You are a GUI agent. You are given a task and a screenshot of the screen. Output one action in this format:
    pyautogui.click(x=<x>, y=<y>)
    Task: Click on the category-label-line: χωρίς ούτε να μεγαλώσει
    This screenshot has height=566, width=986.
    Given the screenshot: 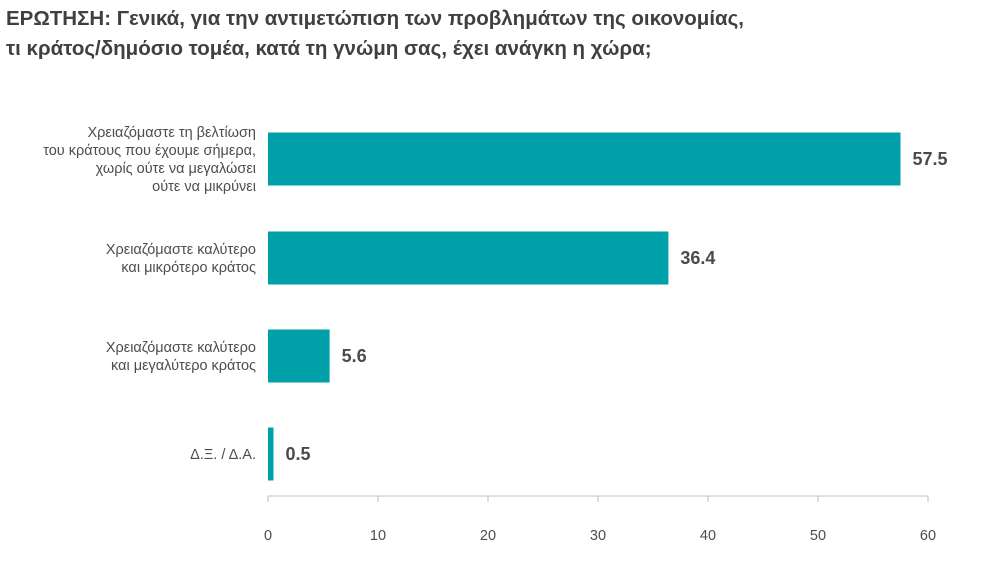 What is the action you would take?
    pyautogui.click(x=176, y=169)
    